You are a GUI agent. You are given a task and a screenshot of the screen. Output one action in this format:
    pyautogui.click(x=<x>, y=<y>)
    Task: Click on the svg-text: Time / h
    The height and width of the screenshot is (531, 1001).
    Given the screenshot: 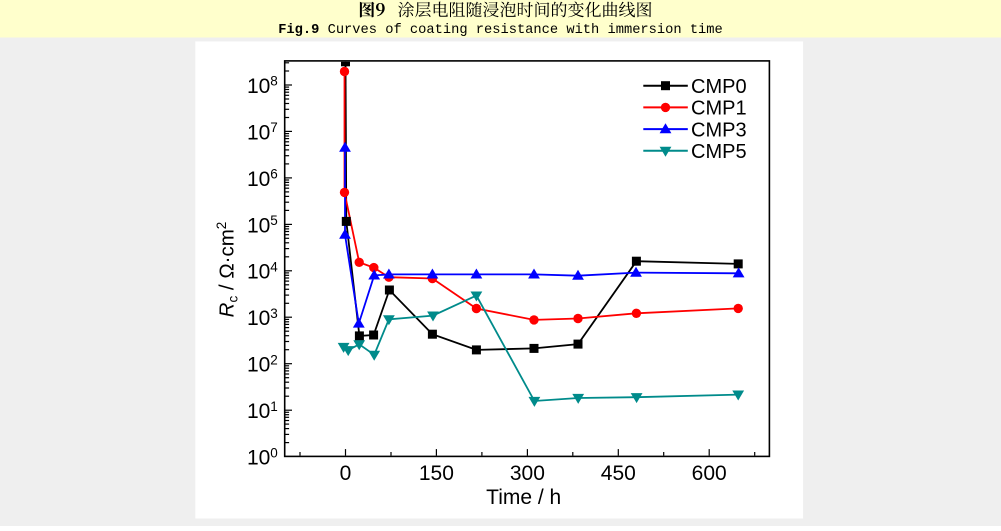 What is the action you would take?
    pyautogui.click(x=523, y=497)
    